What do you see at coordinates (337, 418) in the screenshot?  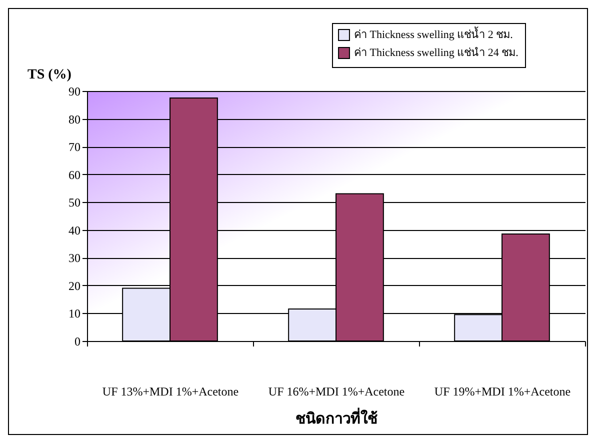 I see `x-axis-title: ชนิดกาวที่ใช้` at bounding box center [337, 418].